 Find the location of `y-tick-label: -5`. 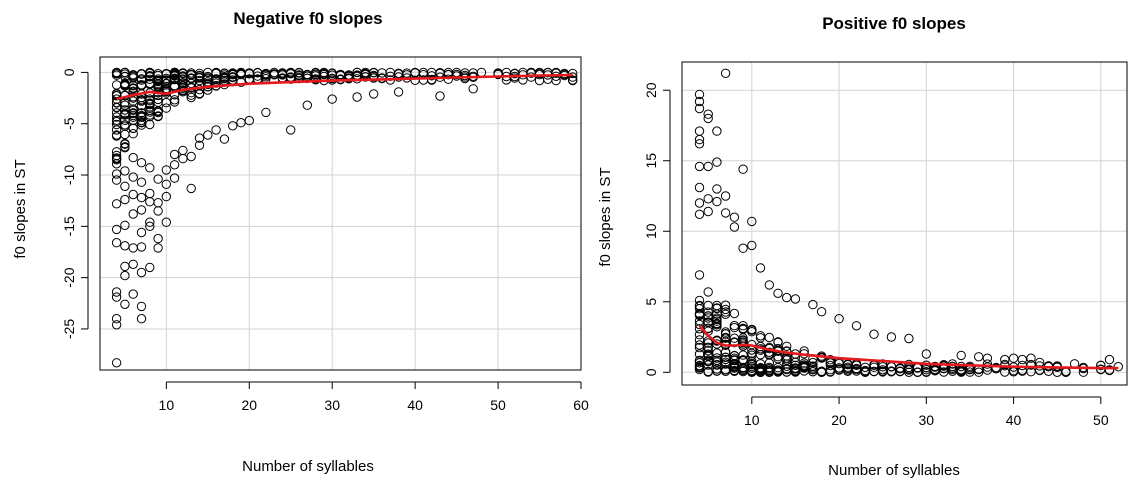

y-tick-label: -5 is located at coordinates (69, 123).